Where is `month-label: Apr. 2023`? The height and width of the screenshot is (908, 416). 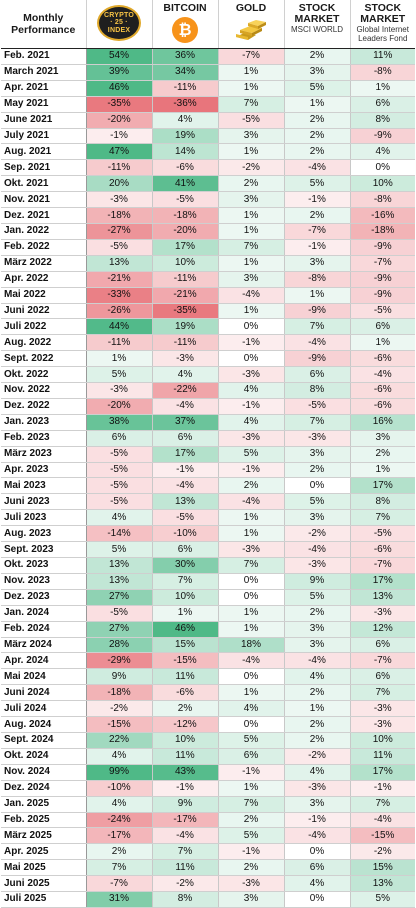 month-label: Apr. 2023 is located at coordinates (44, 470).